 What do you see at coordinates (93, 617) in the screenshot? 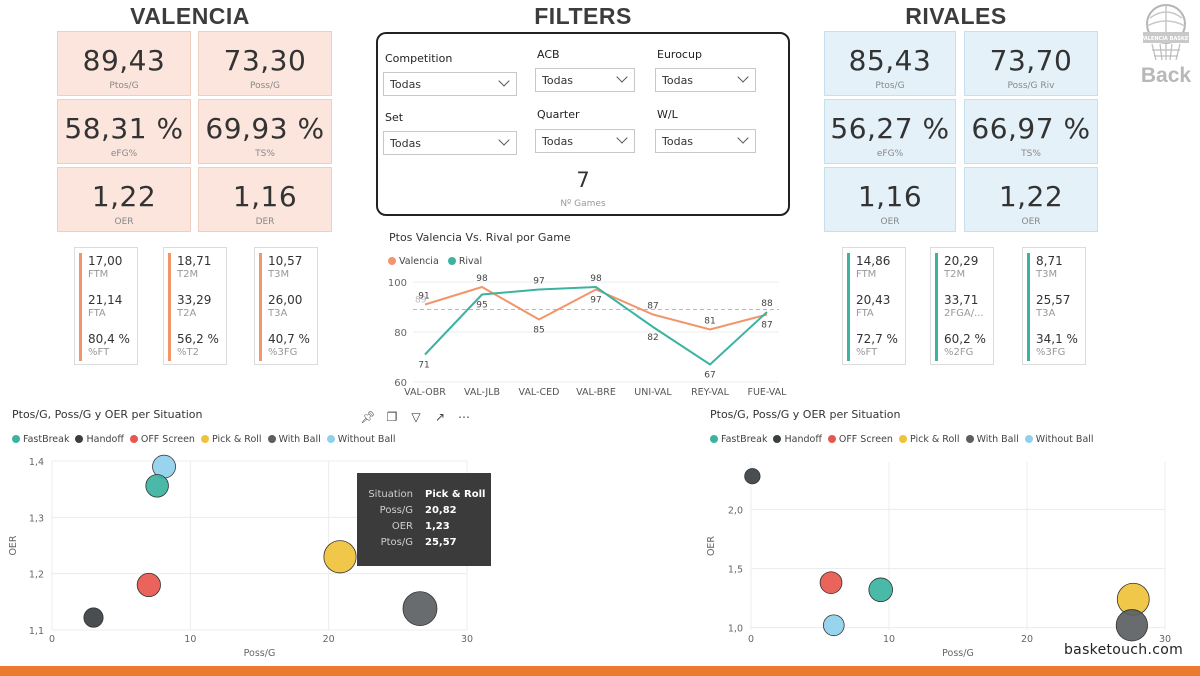
I see `bubble-handoff` at bounding box center [93, 617].